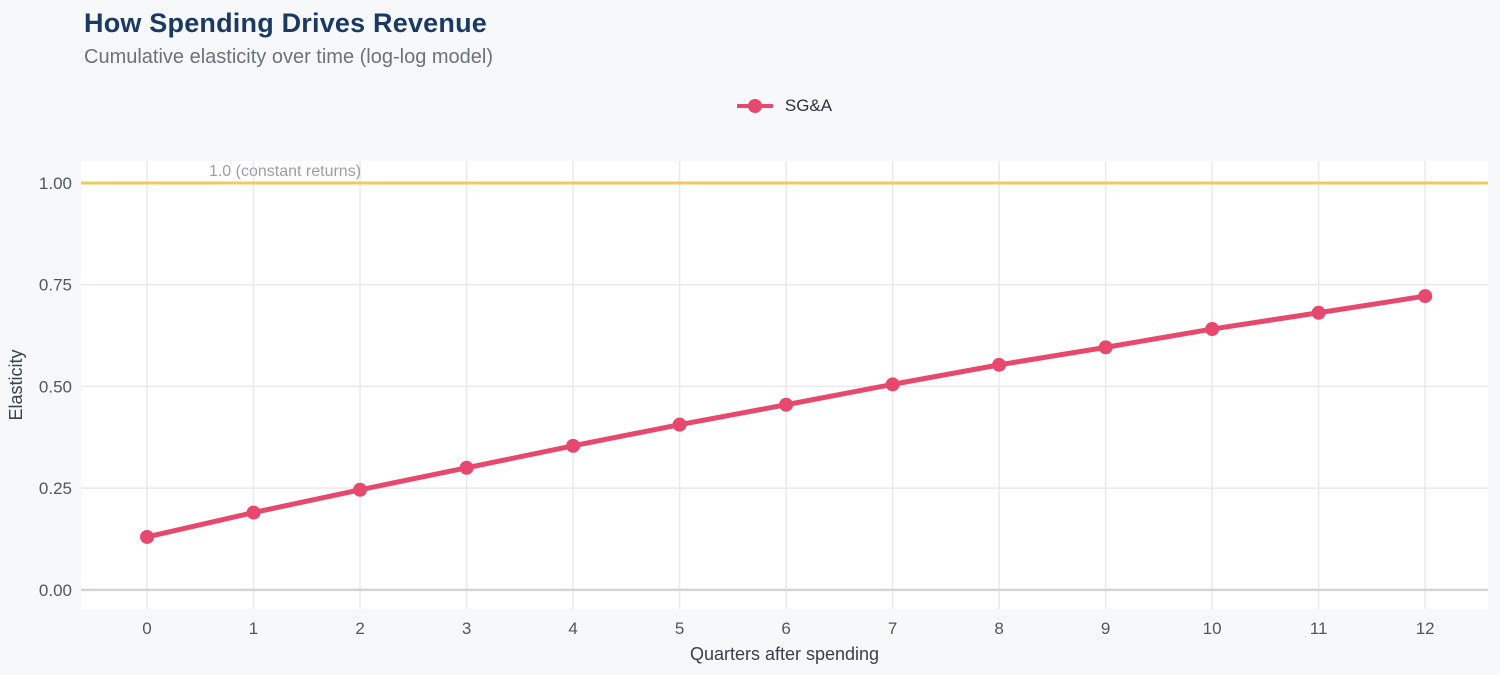 Image resolution: width=1500 pixels, height=675 pixels. I want to click on legend-label: SG&A, so click(808, 105).